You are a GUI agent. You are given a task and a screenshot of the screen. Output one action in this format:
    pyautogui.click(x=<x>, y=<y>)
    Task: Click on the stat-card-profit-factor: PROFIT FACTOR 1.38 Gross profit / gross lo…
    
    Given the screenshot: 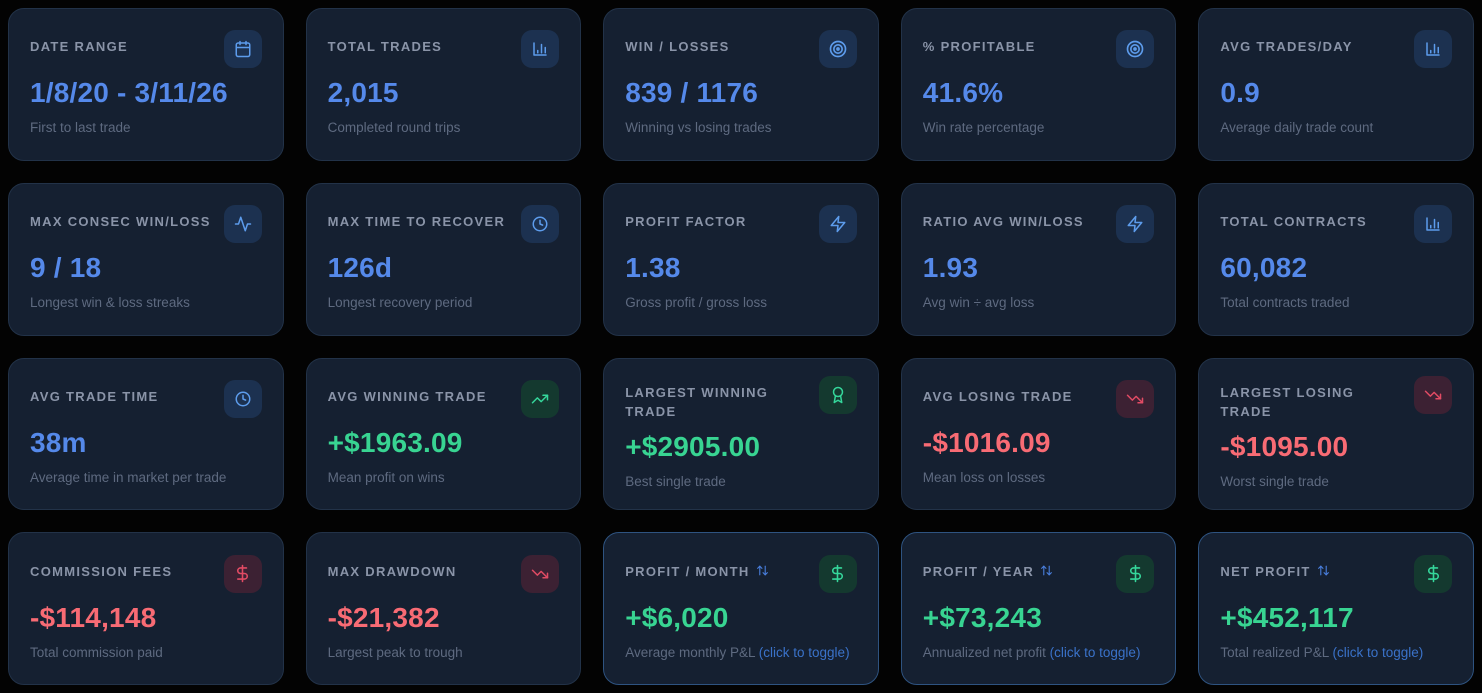 What is the action you would take?
    pyautogui.click(x=741, y=259)
    